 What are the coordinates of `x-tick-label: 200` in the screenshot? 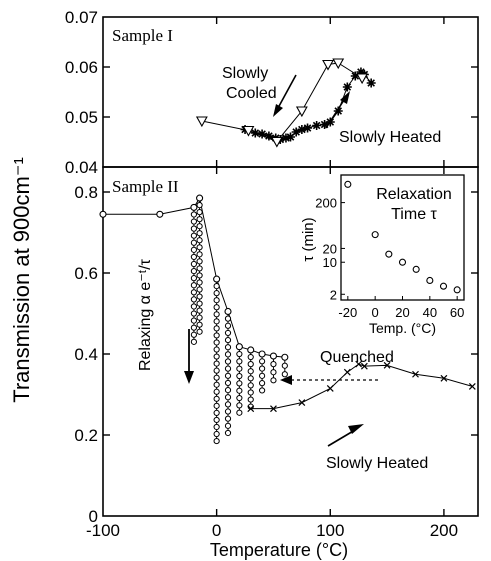 It's located at (444, 530).